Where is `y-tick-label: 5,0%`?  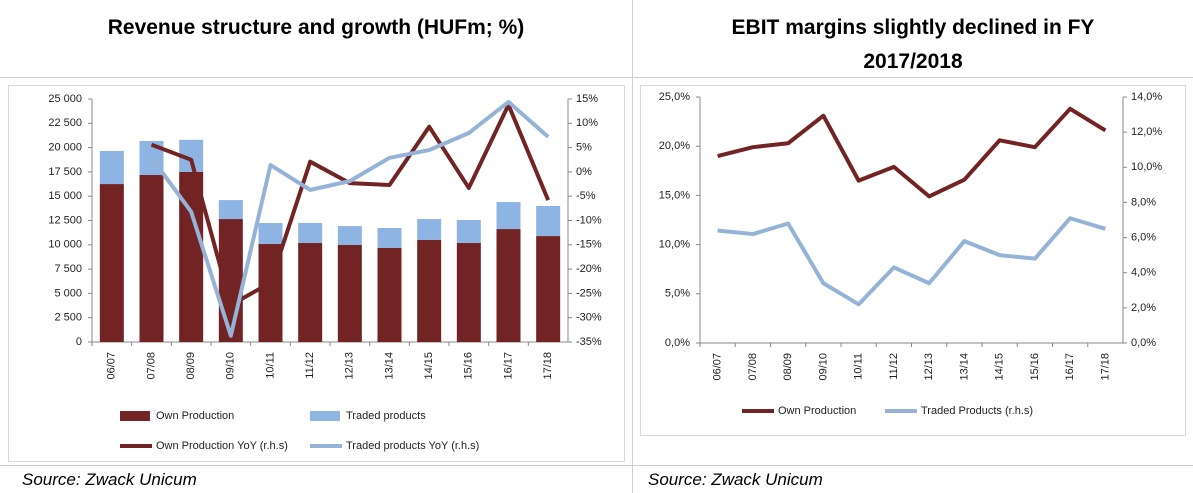
y-tick-label: 5,0% is located at coordinates (677, 294).